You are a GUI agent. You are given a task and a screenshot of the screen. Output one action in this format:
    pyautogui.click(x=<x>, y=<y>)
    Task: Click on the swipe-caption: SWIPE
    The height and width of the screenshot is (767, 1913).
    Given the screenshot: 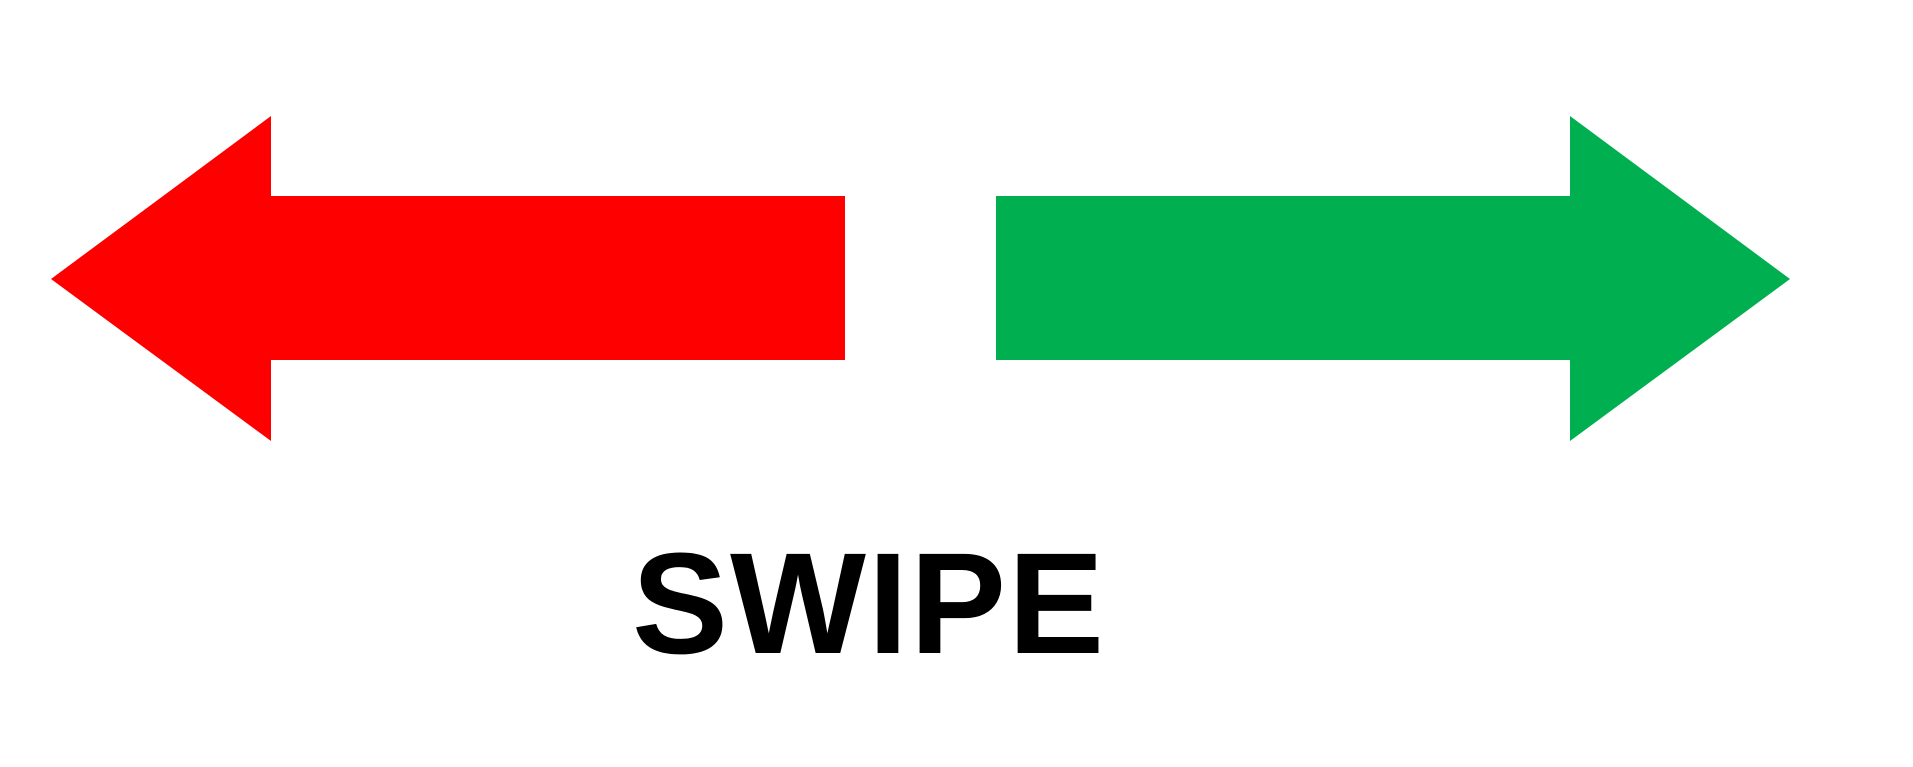 What is the action you would take?
    pyautogui.click(x=869, y=603)
    